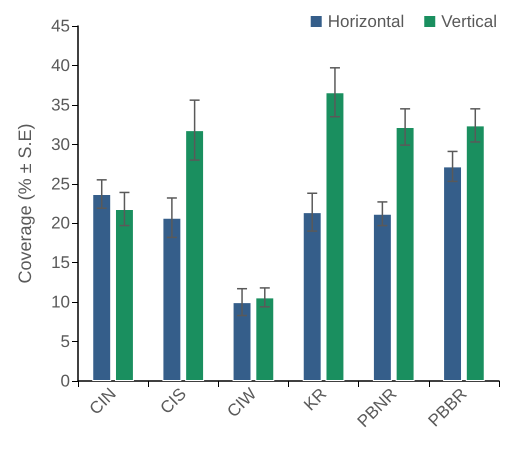 The width and height of the screenshot is (515, 457). What do you see at coordinates (60, 26) in the screenshot?
I see `y-tick-label: 45` at bounding box center [60, 26].